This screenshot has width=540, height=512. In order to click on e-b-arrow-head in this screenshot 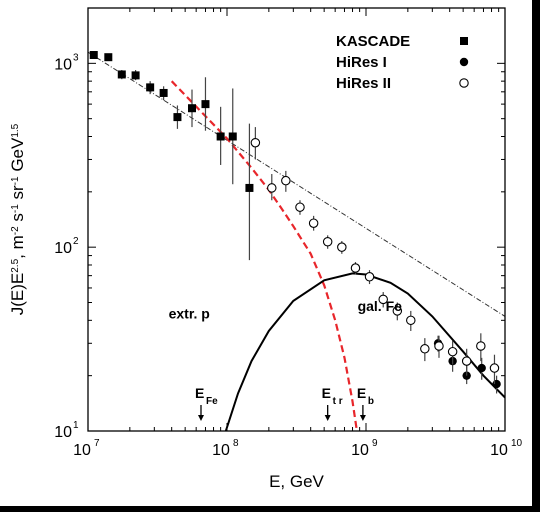, I will do `click(362, 418)`.